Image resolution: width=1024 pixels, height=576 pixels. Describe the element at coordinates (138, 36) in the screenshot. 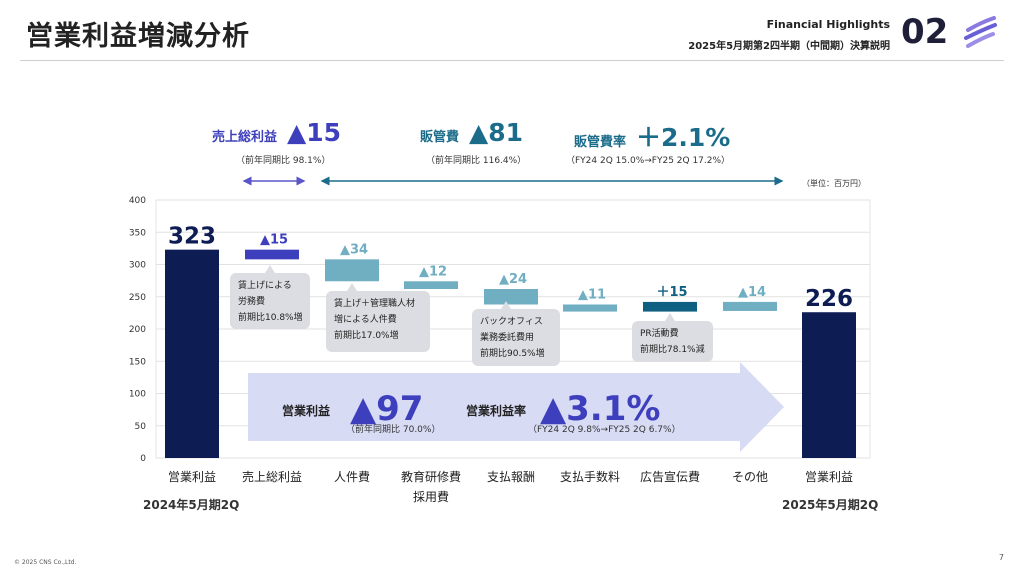

I see `page-title: 営業利益増減分析` at that location.